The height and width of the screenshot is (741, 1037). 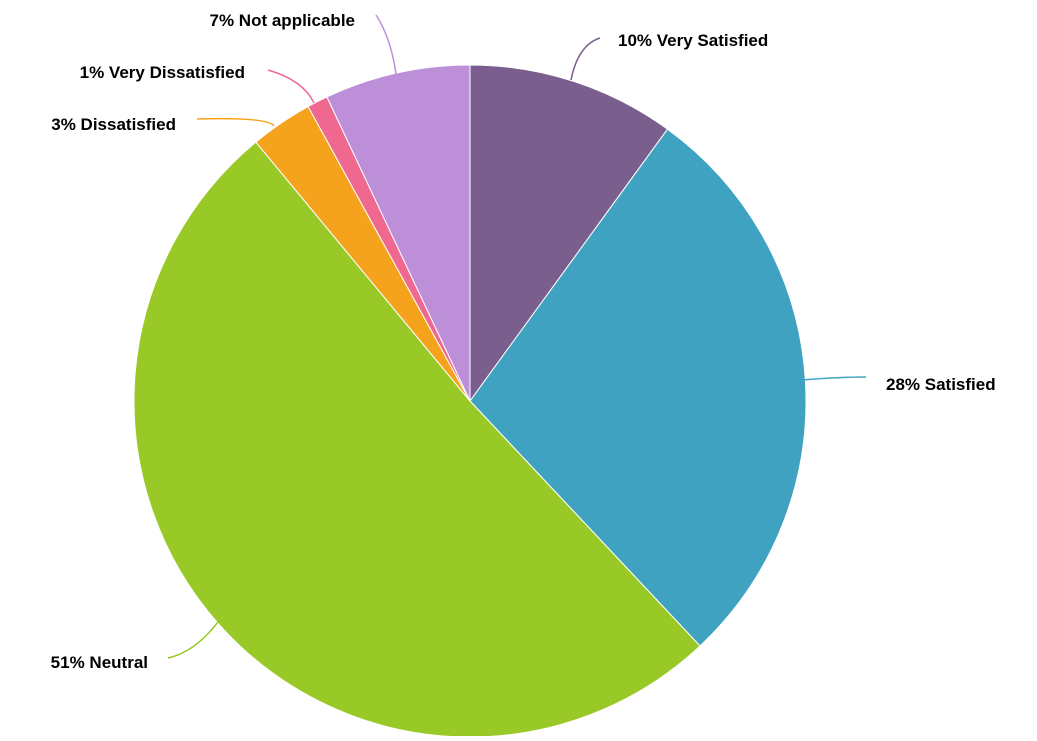 I want to click on leader-line-satisfied, so click(x=834, y=378).